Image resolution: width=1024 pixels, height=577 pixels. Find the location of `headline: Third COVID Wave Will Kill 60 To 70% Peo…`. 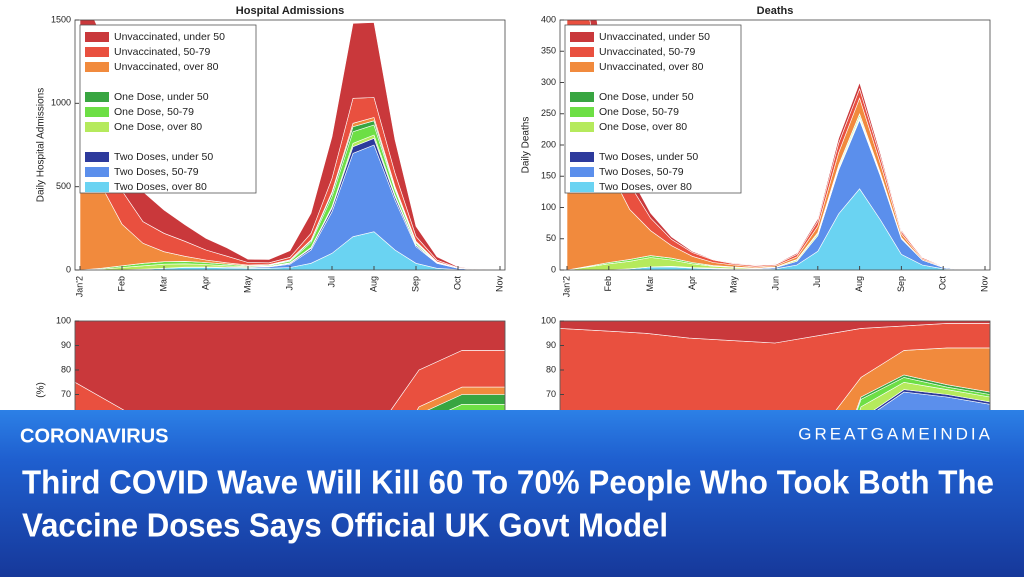

headline: Third COVID Wave Will Kill 60 To 70% Peo… is located at coordinates (508, 482).